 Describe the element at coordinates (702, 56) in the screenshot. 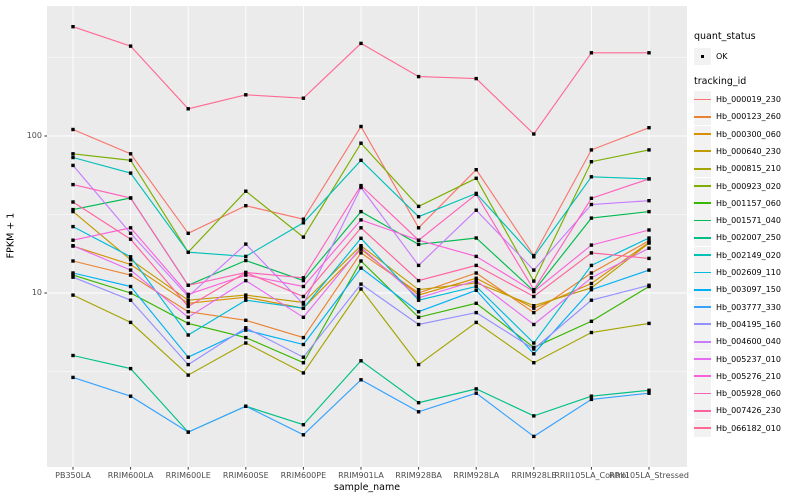

I see `legend-key-ok` at that location.